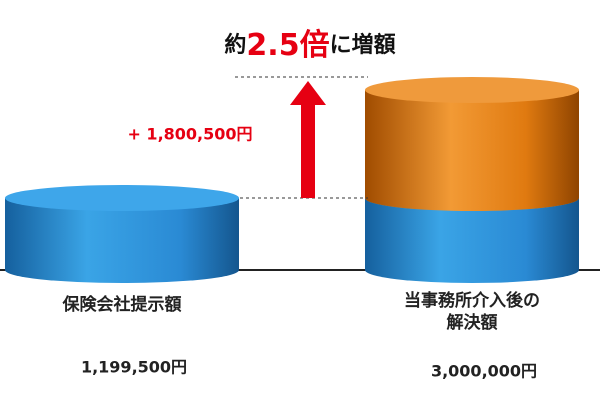 This screenshot has height=400, width=600. Describe the element at coordinates (287, 45) in the screenshot. I see `title-emphasis: 2.5倍` at that location.